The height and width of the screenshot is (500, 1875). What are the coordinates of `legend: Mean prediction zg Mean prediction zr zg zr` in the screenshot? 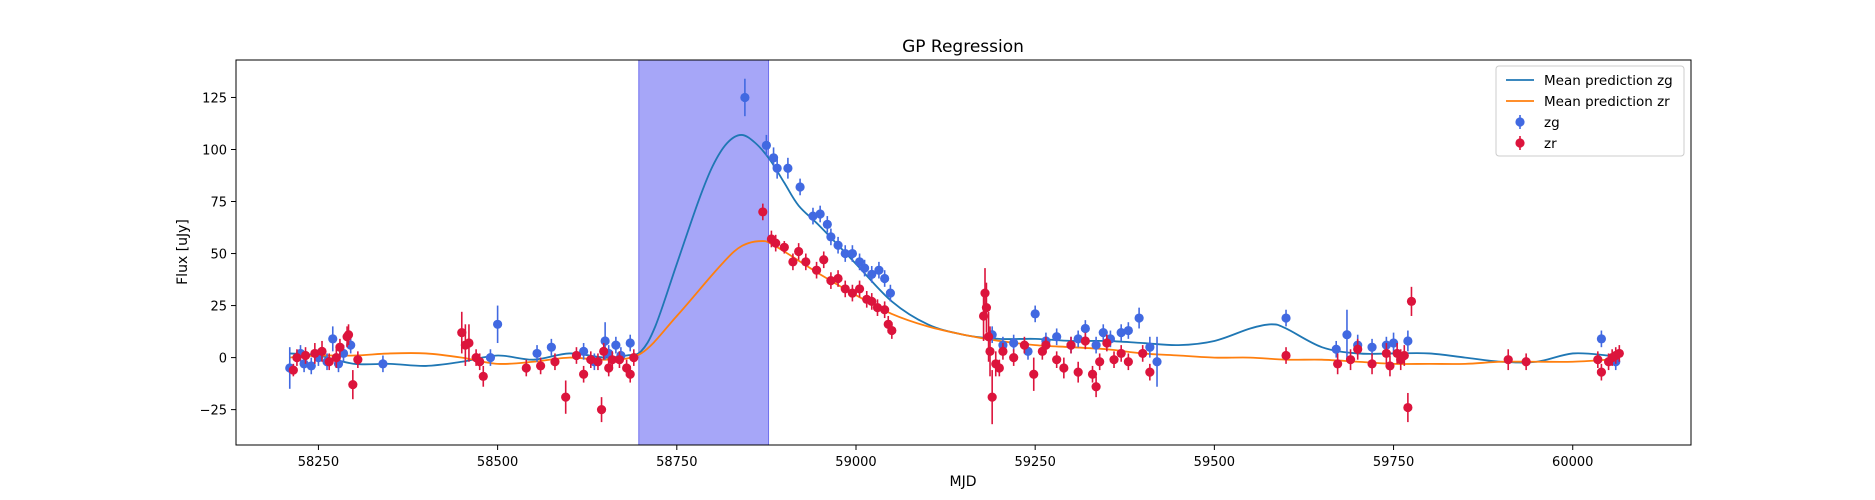 It's located at (1590, 111).